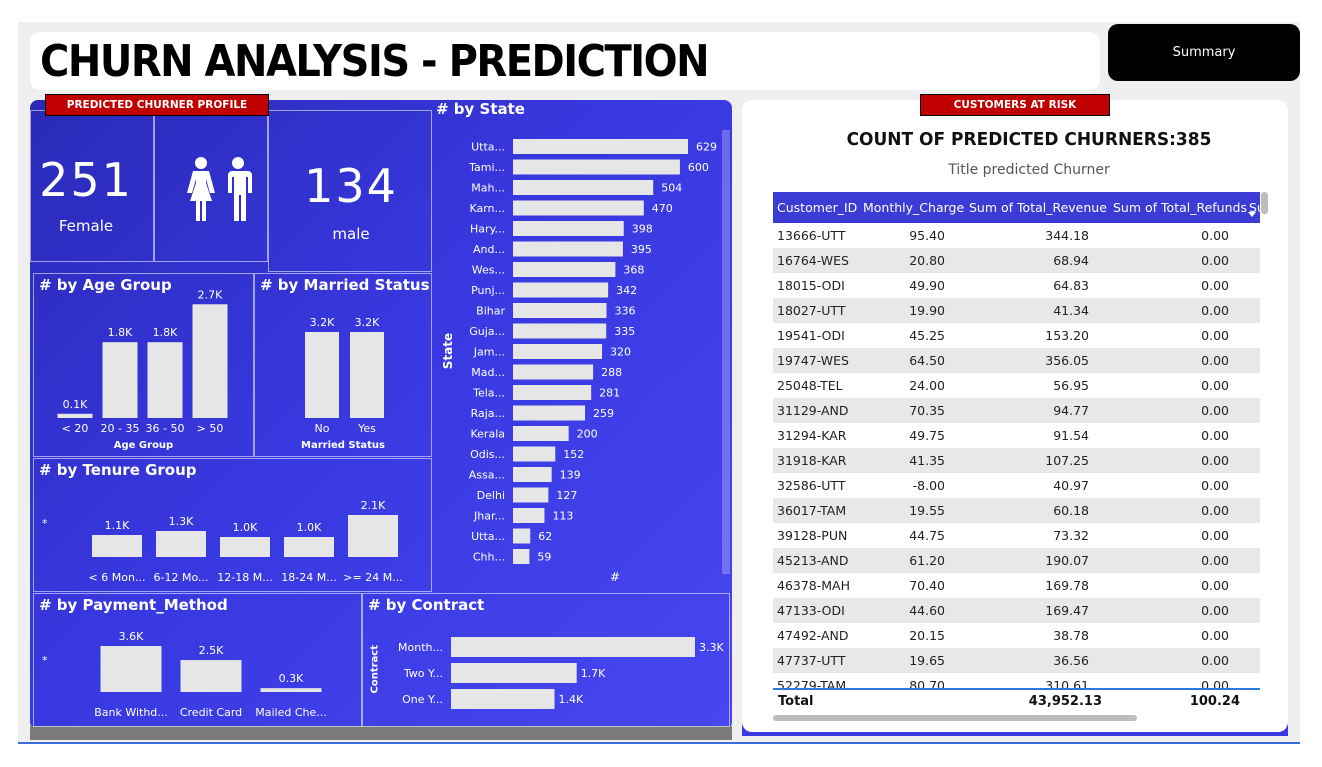  Describe the element at coordinates (1016, 610) in the screenshot. I see `table-row: 47133-ODI 44.60 169.47 0.00` at that location.